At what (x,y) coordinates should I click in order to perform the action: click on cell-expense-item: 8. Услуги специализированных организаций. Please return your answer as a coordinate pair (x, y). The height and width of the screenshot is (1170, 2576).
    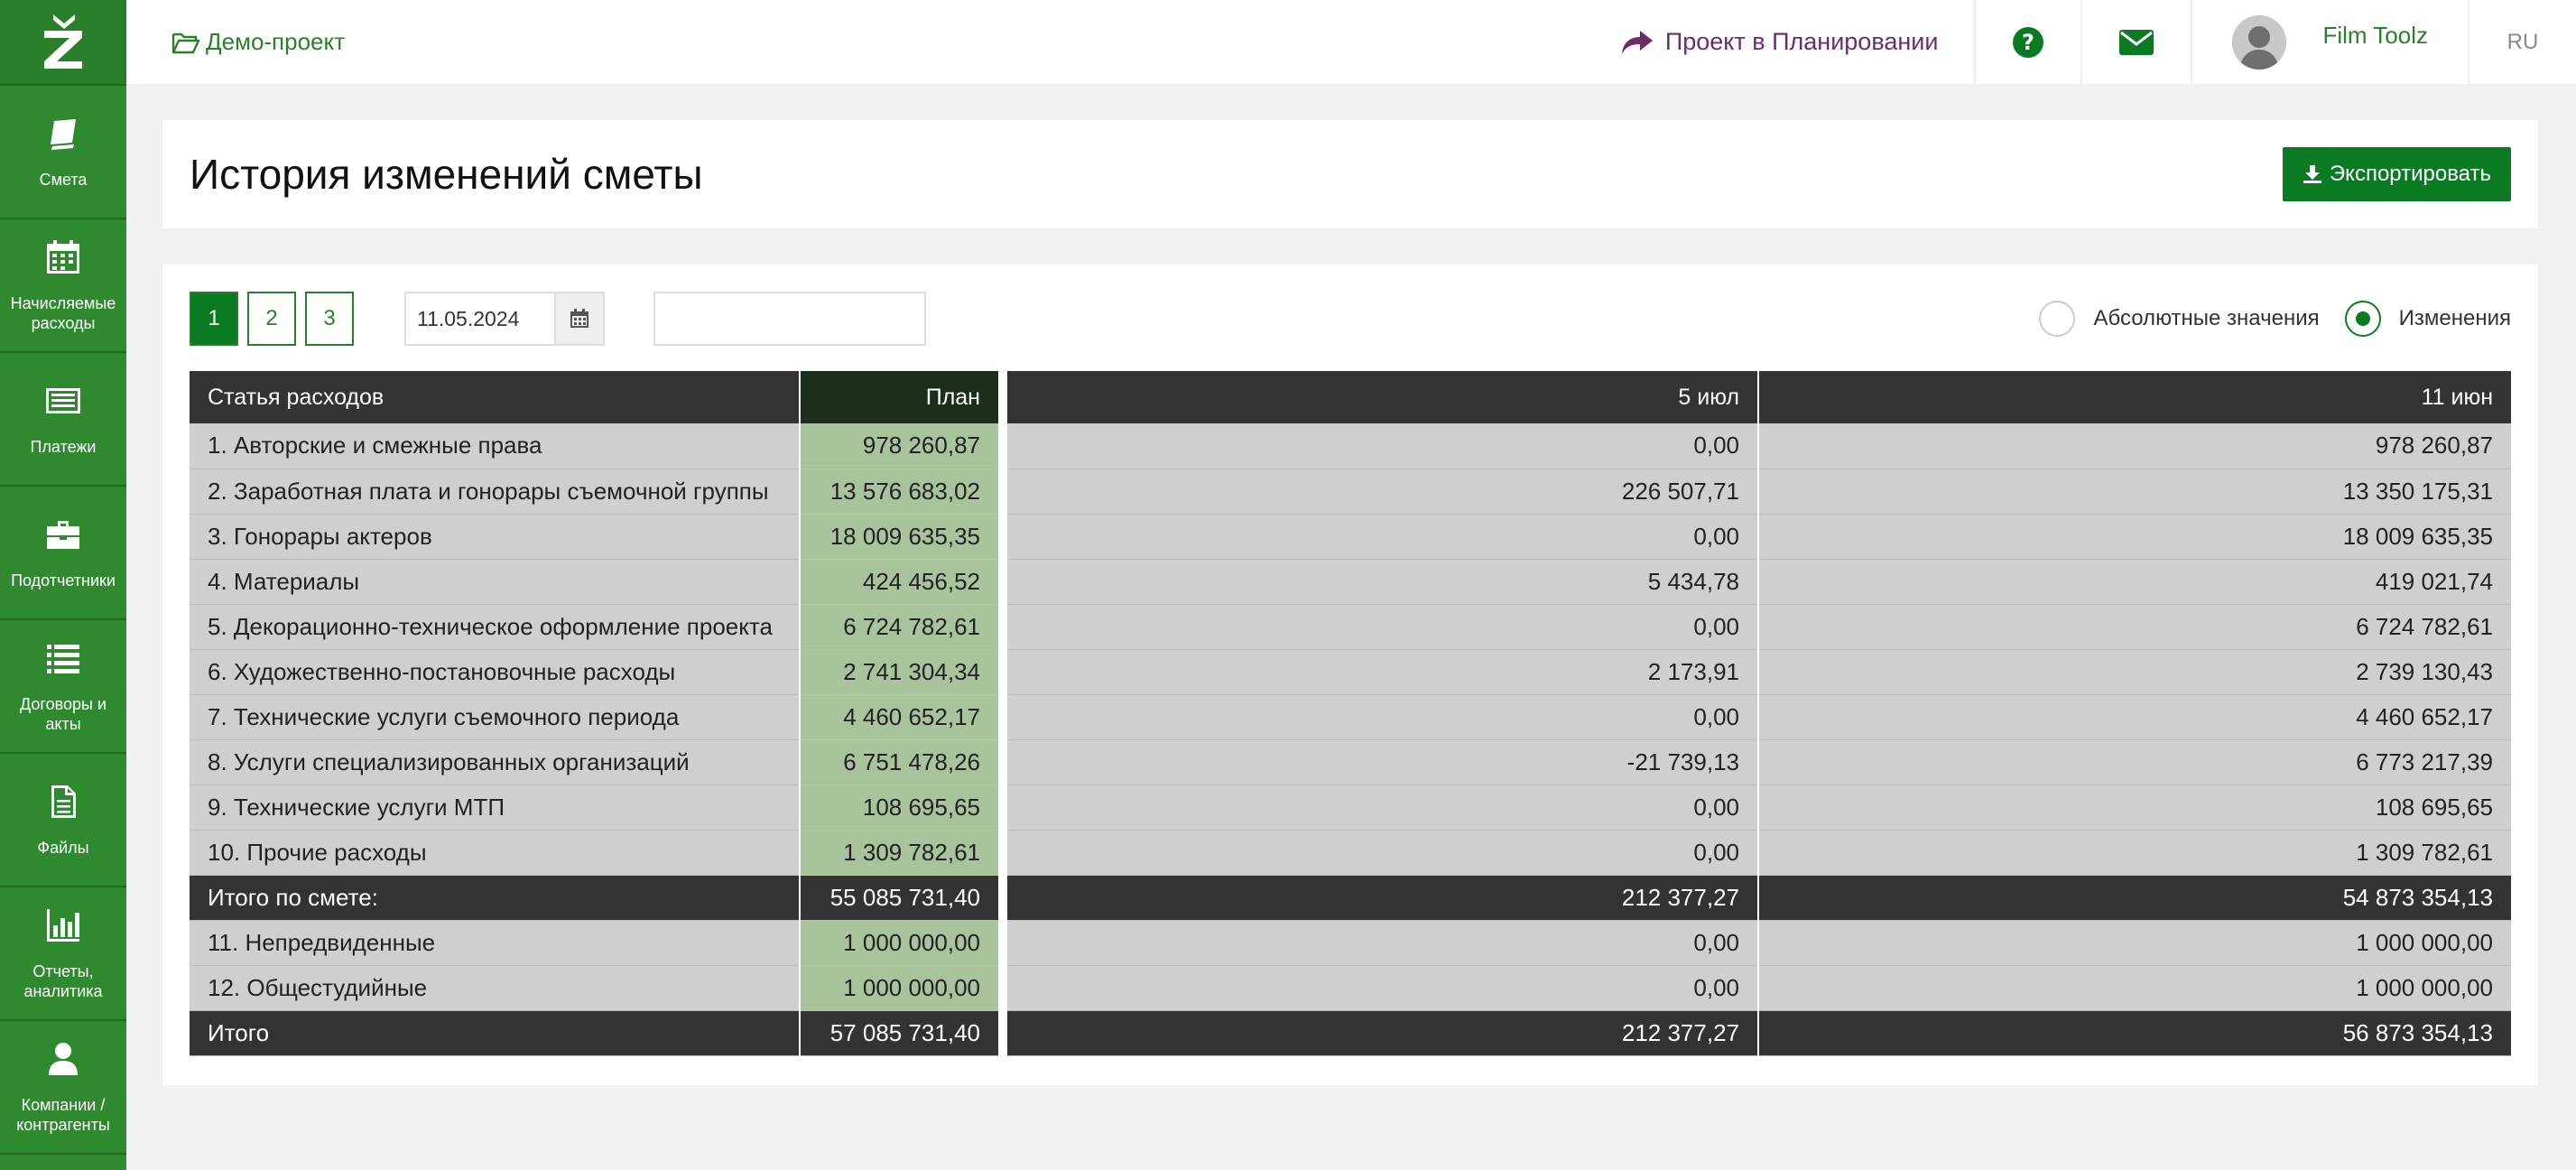
    Looking at the image, I should click on (495, 762).